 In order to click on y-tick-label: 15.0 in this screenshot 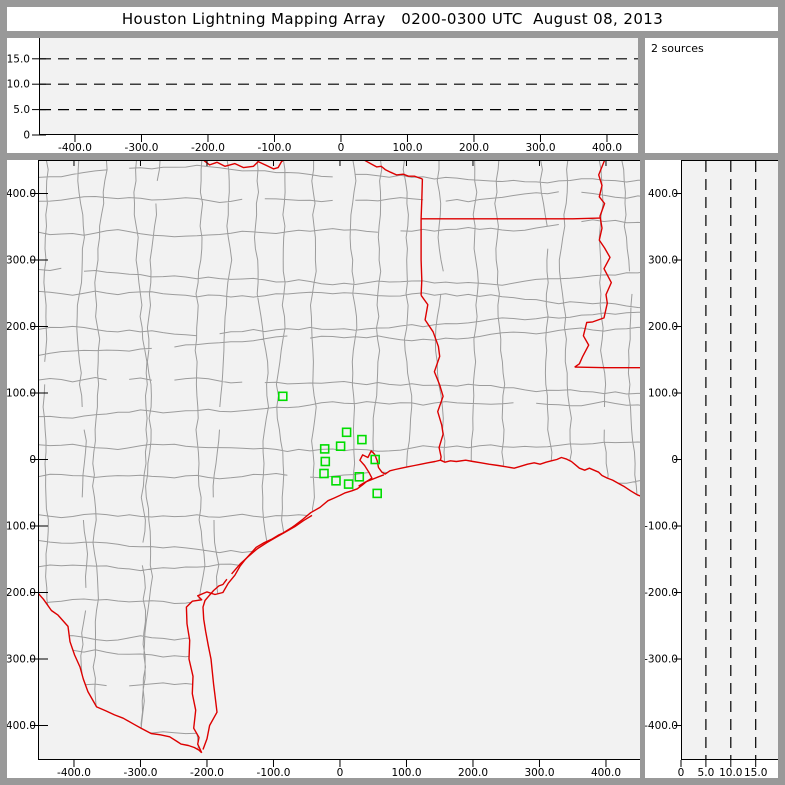, I will do `click(18, 59)`.